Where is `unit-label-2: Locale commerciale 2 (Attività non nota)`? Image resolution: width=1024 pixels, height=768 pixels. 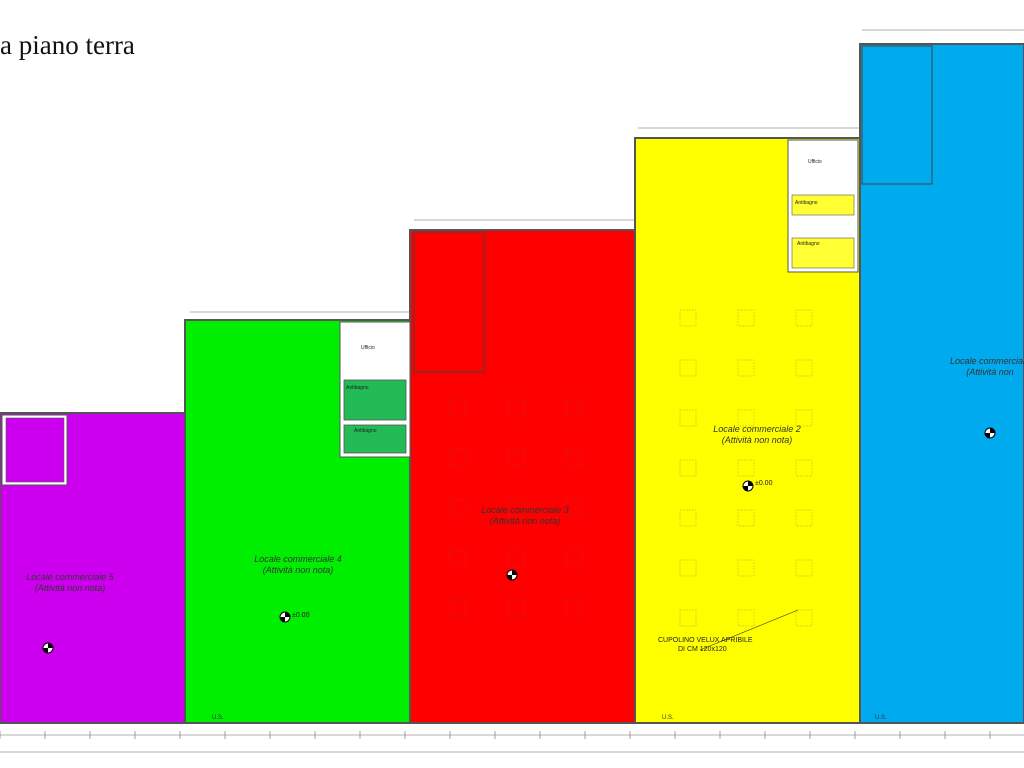
unit-label-2: Locale commerciale 2 (Attività non nota) is located at coordinates (757, 435).